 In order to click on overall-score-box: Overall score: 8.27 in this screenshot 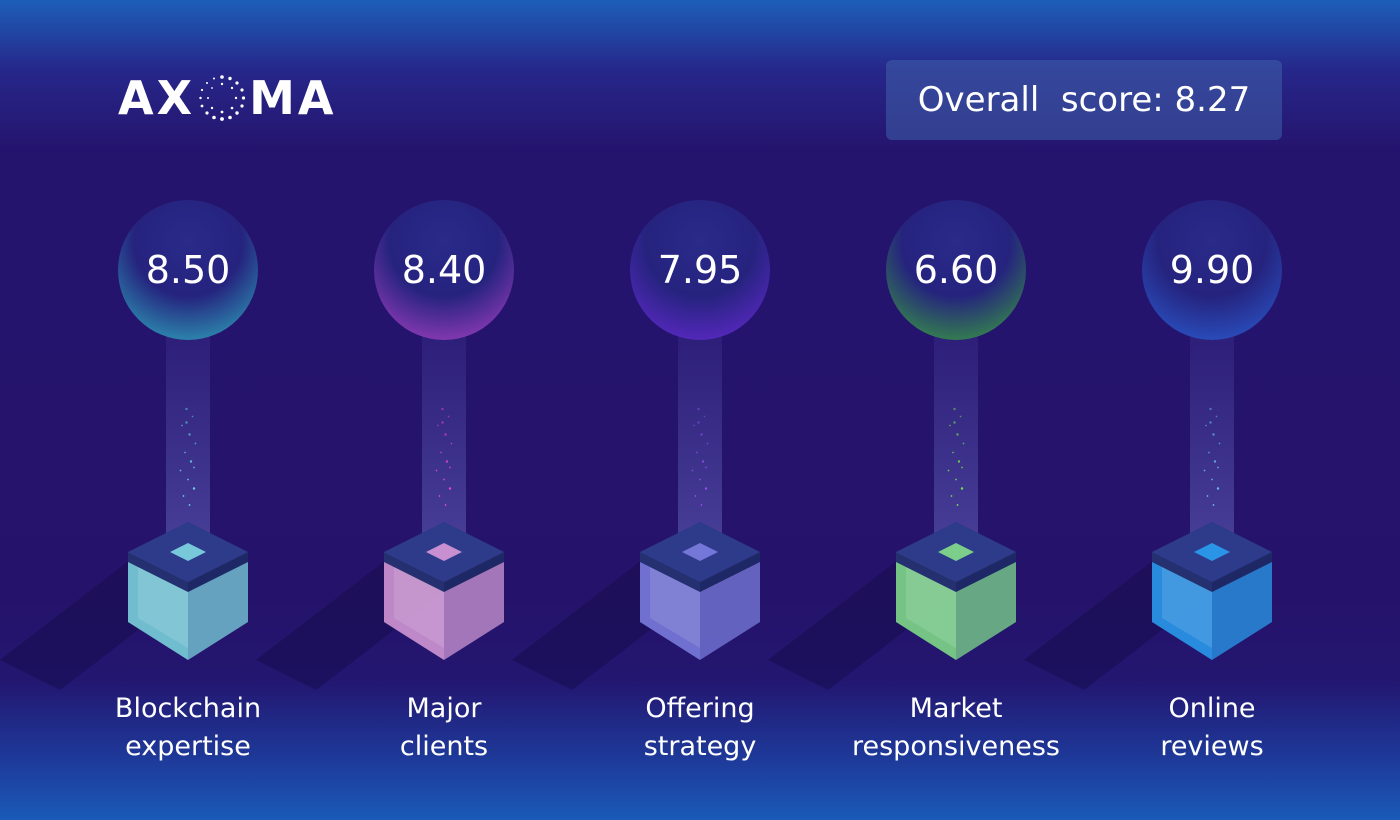, I will do `click(1084, 100)`.